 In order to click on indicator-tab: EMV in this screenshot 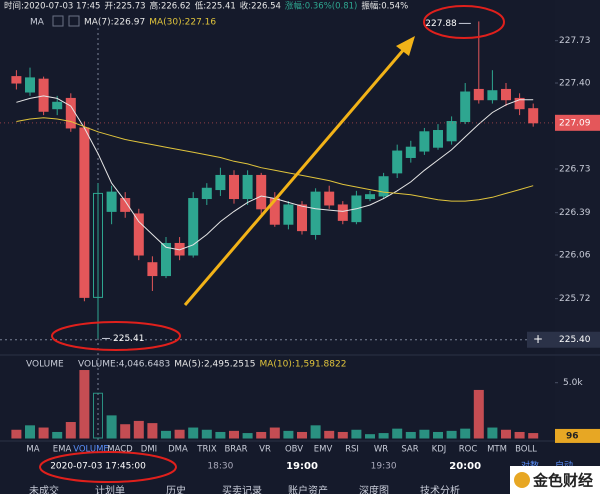, I will do `click(323, 450)`.